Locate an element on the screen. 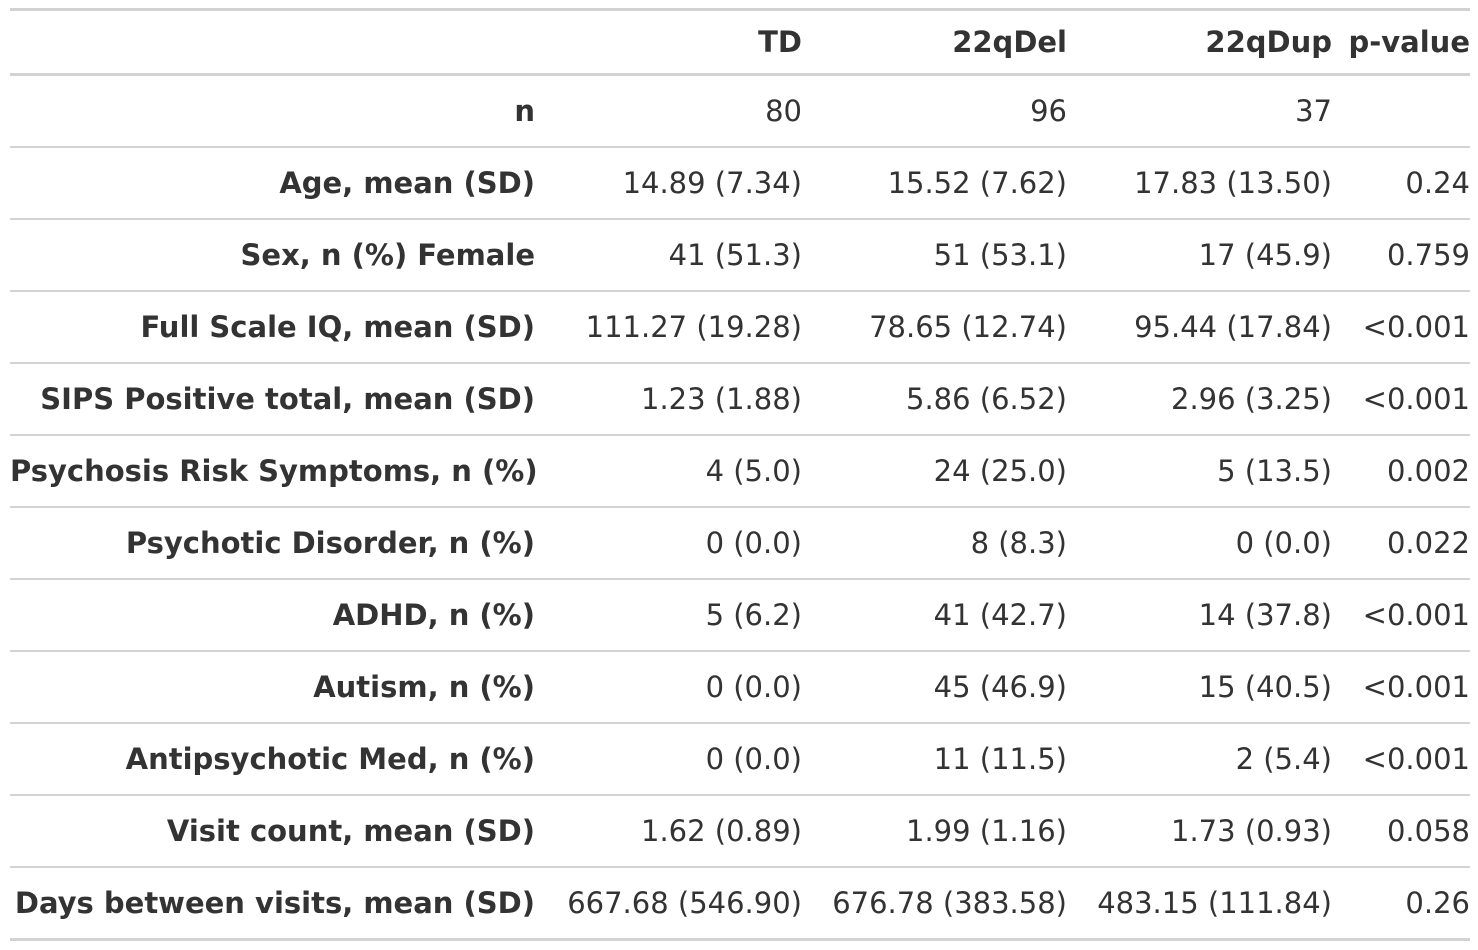 The width and height of the screenshot is (1478, 950). cell-td: 80 is located at coordinates (783, 111).